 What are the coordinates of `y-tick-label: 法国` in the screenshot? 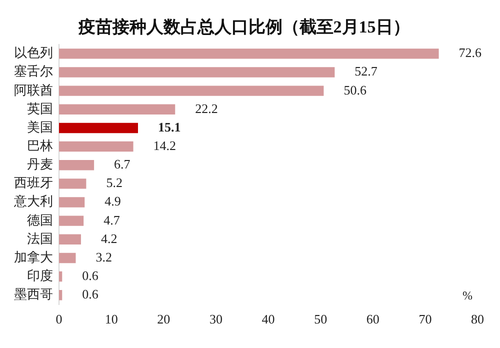 It's located at (40, 238).